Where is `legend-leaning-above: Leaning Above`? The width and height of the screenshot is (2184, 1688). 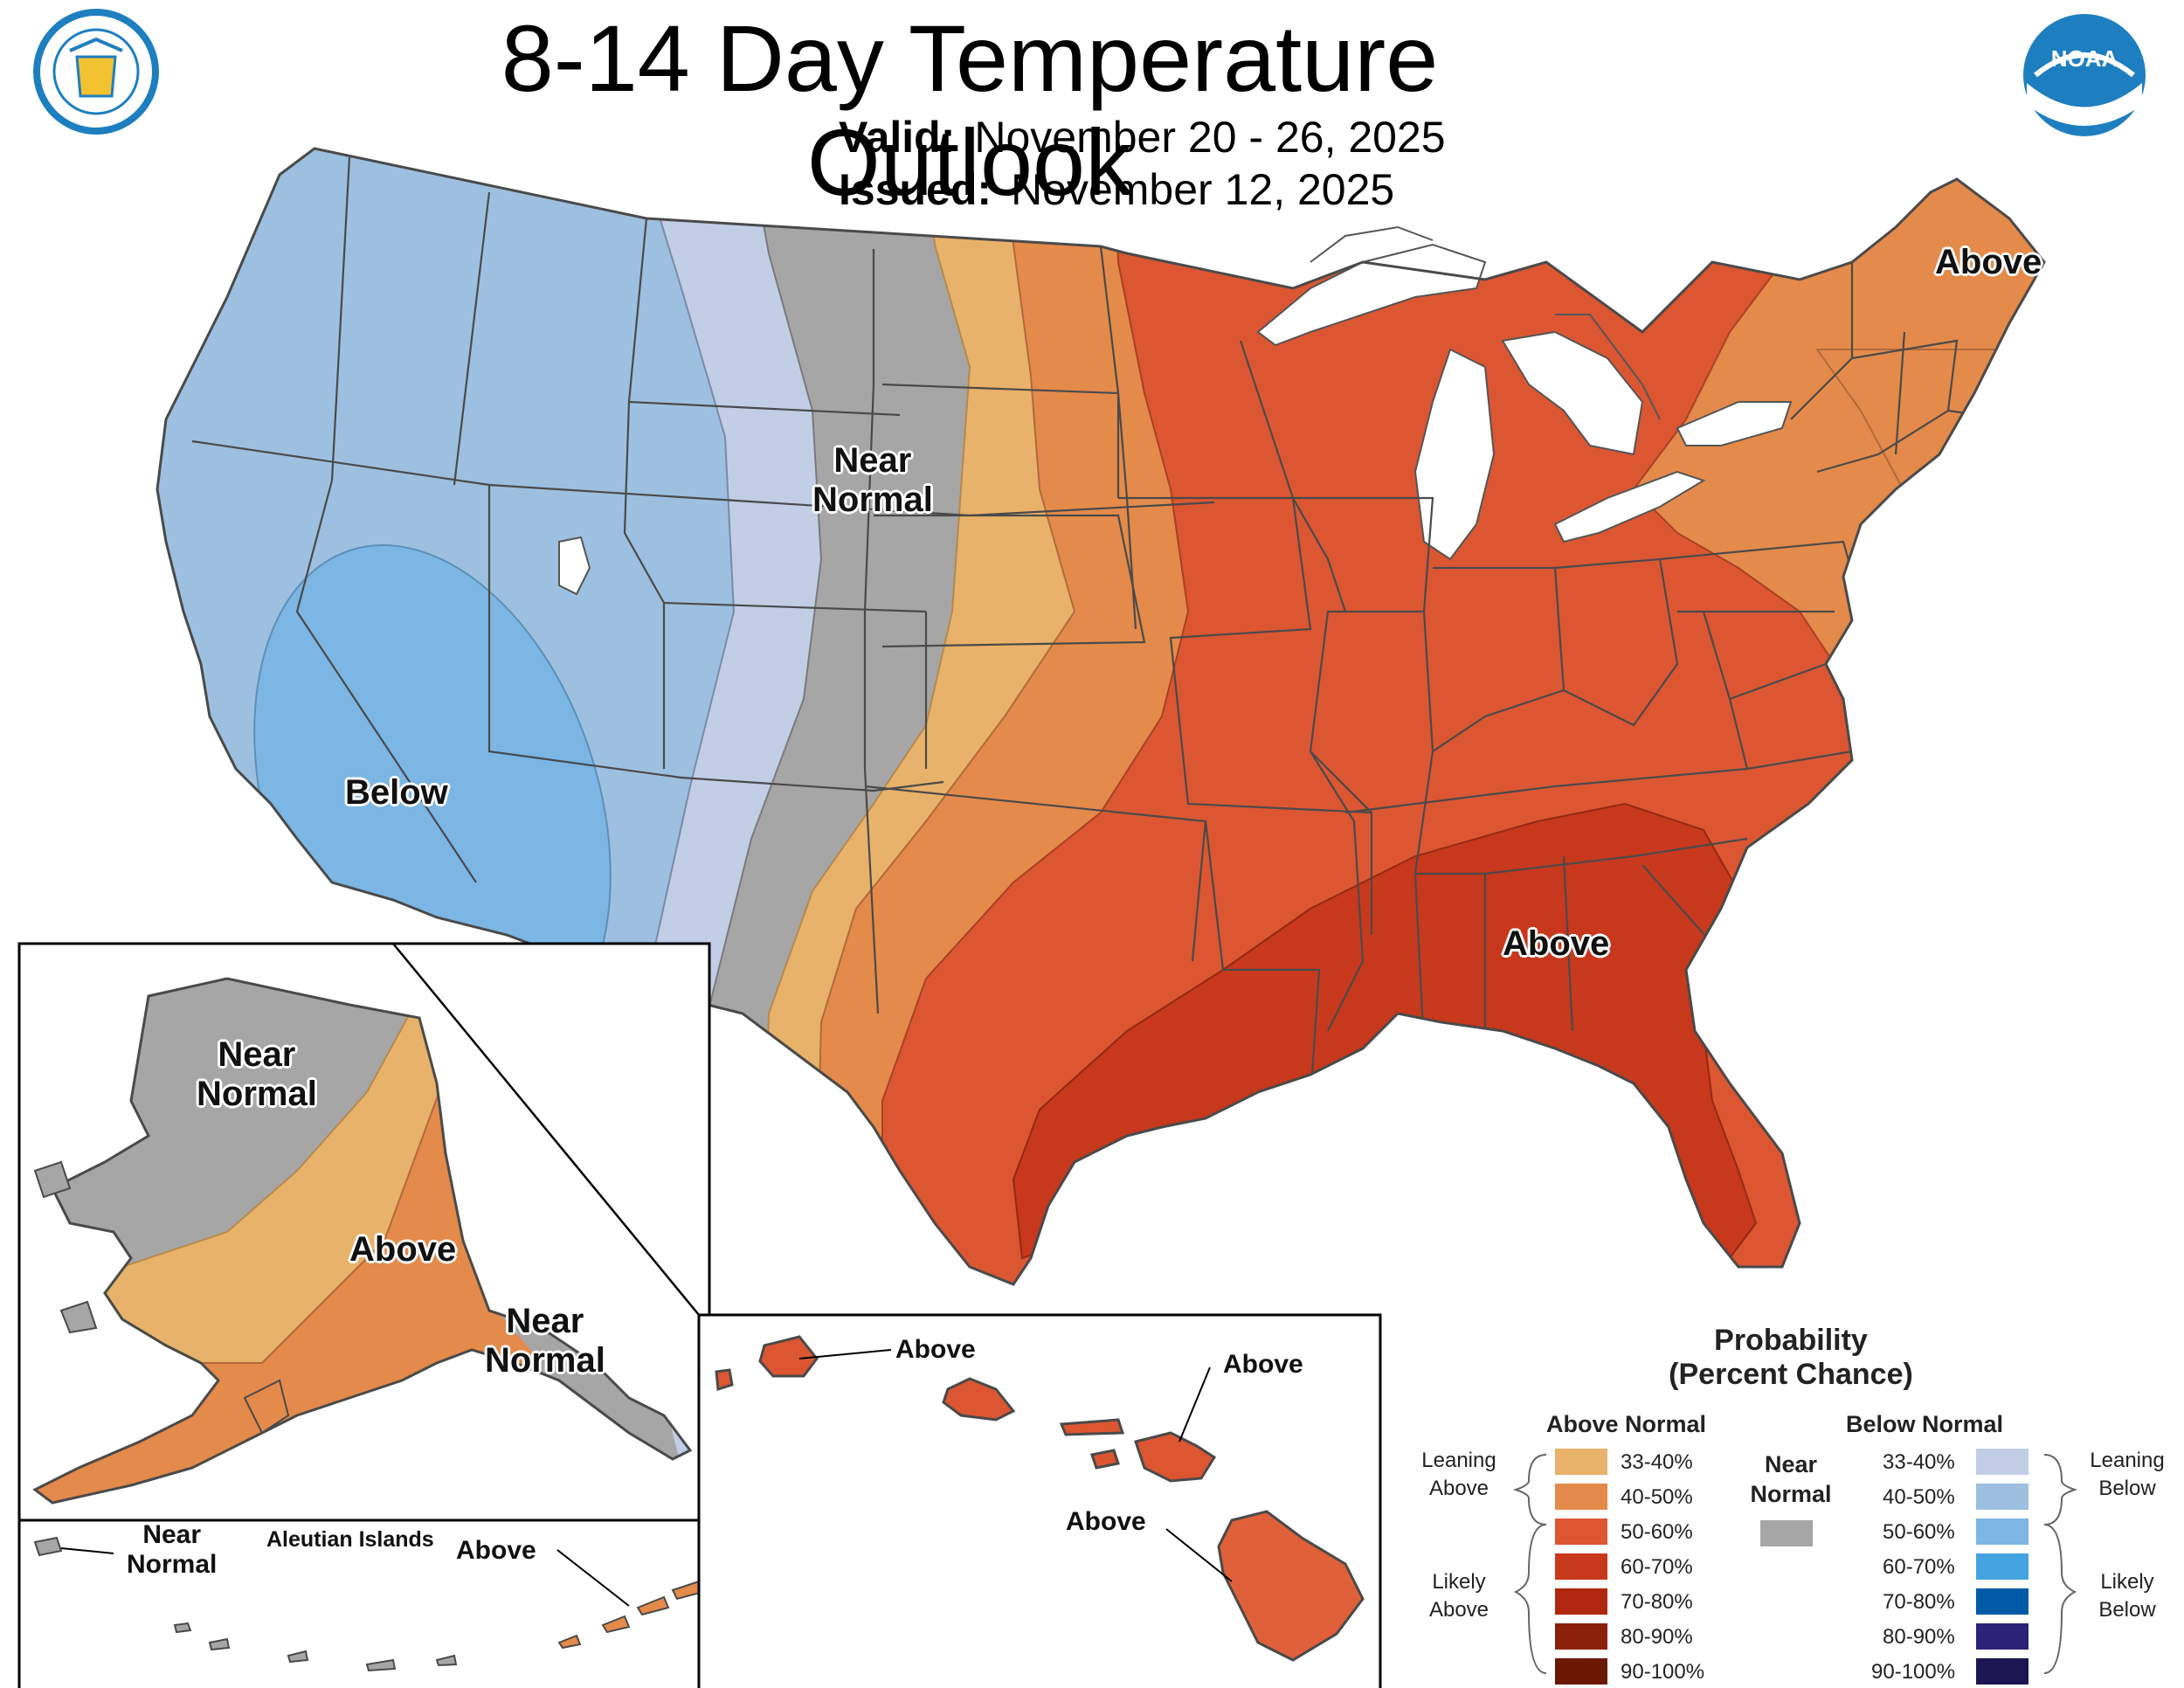 legend-leaning-above: Leaning Above is located at coordinates (1458, 1475).